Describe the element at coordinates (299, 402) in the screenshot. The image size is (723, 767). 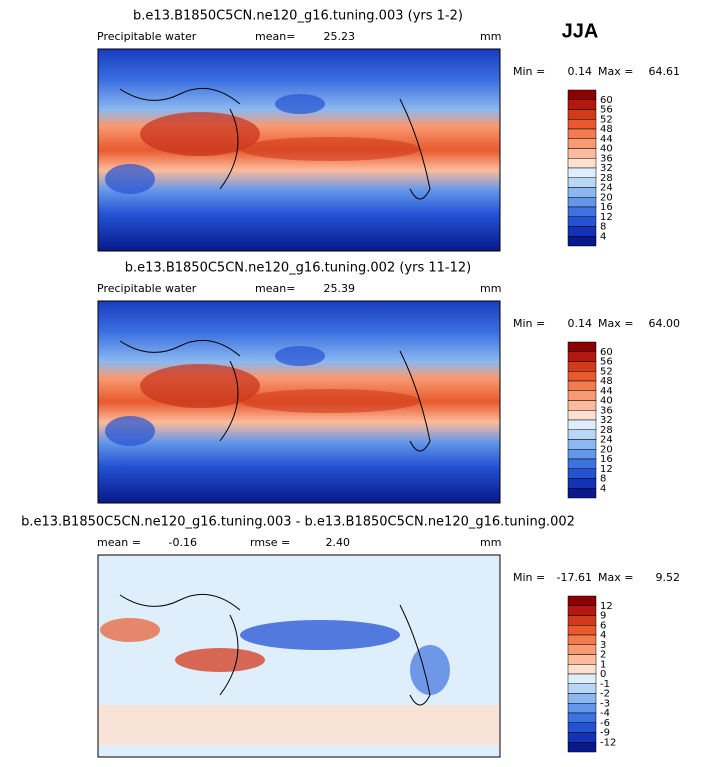
I see `map-frame` at that location.